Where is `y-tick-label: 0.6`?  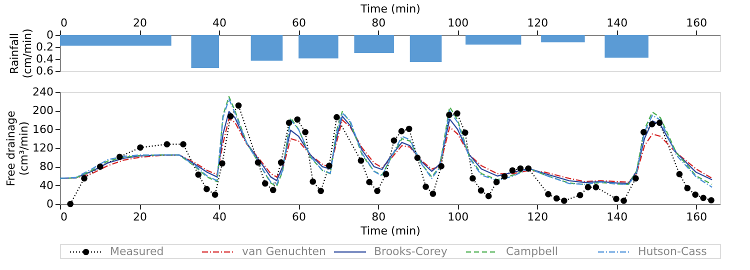
y-tick-label: 0.6 is located at coordinates (45, 71).